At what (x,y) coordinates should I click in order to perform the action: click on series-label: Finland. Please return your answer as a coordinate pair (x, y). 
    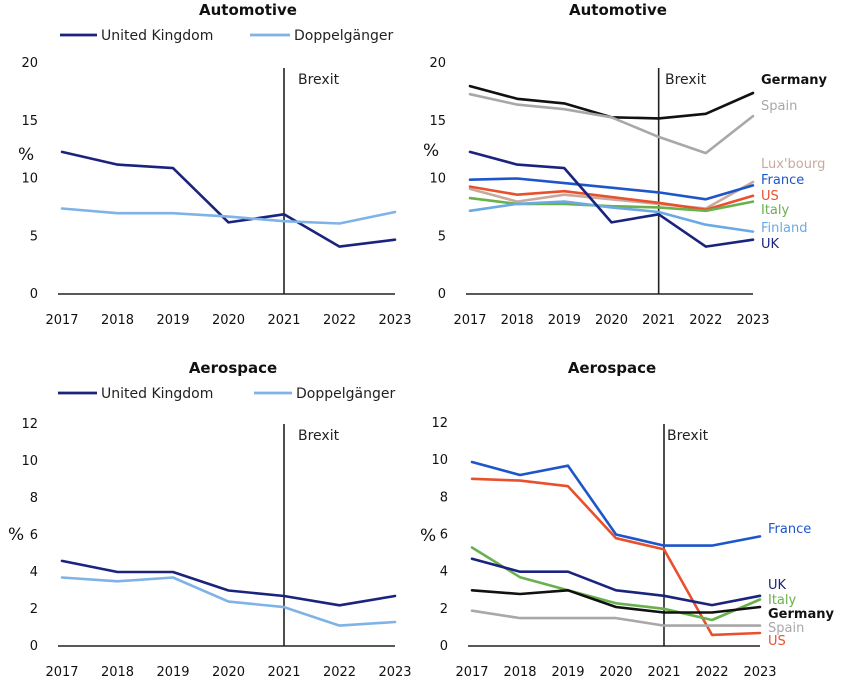
    Looking at the image, I should click on (784, 228).